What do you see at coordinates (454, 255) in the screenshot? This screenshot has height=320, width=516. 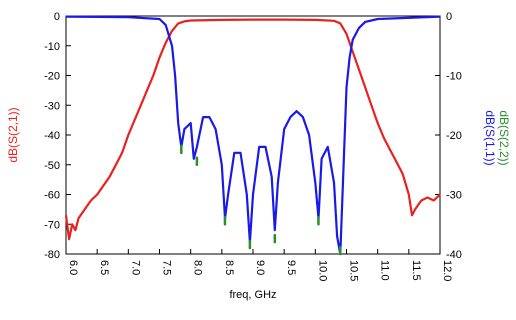 I see `y-right-tick-label: -40` at bounding box center [454, 255].